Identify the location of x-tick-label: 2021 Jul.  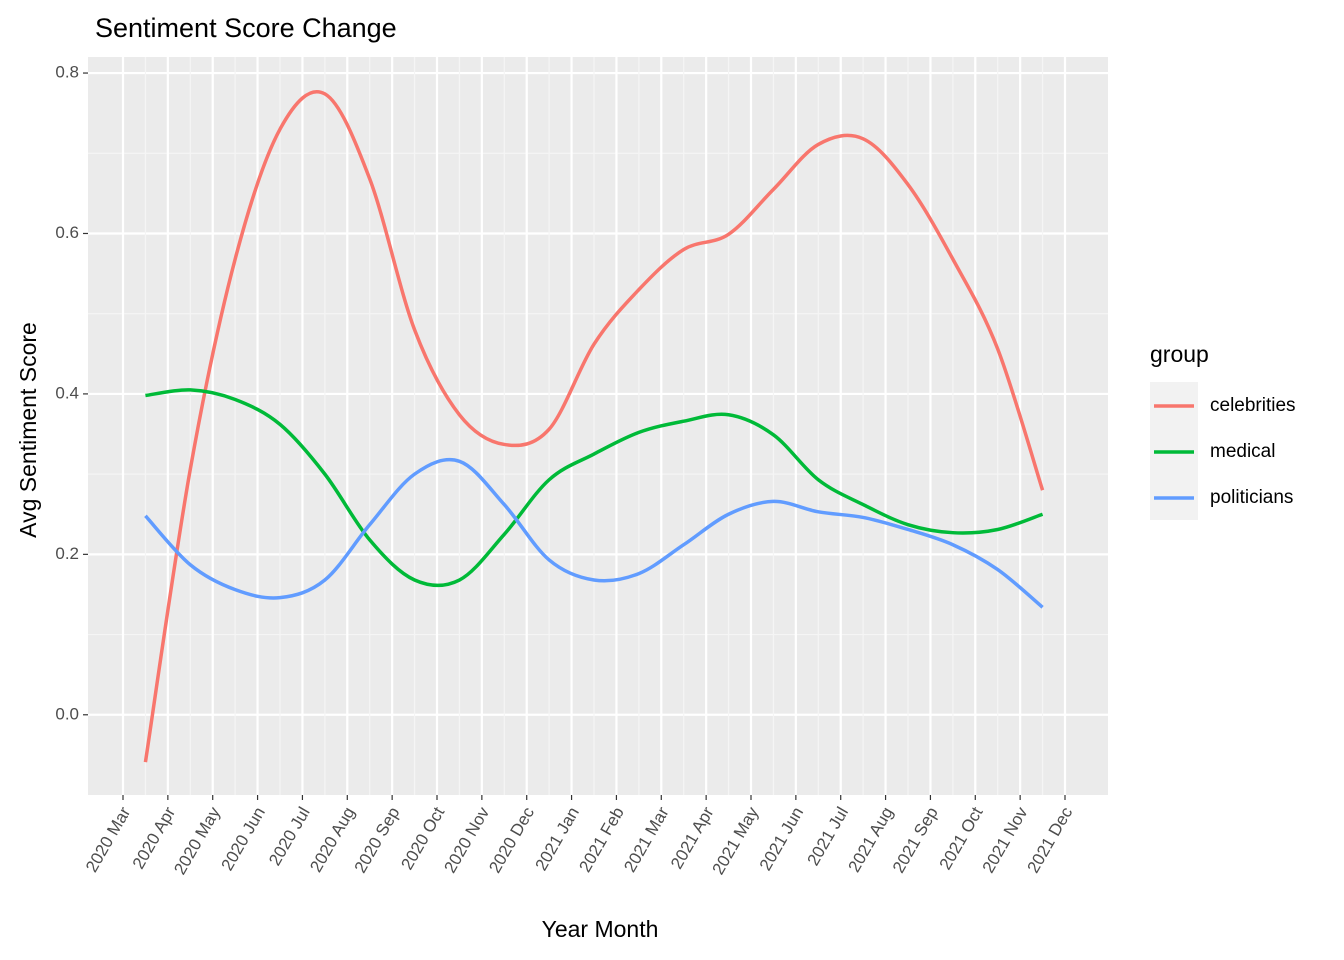
(827, 836).